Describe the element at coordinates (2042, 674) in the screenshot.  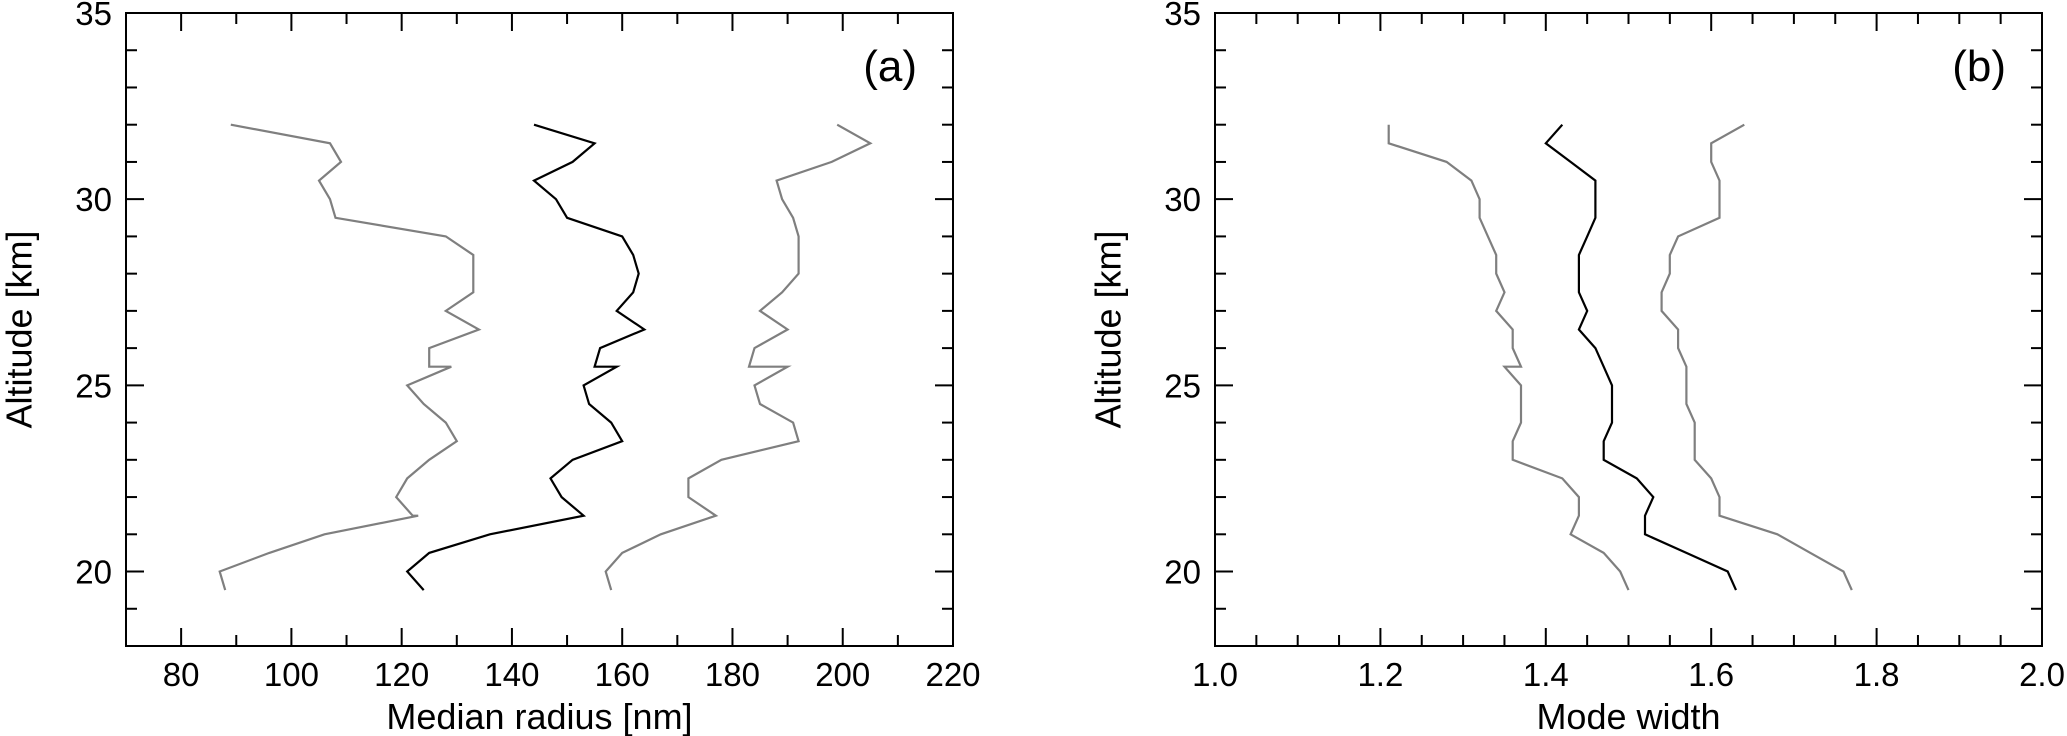
I see `x-tick-label: 2.0` at that location.